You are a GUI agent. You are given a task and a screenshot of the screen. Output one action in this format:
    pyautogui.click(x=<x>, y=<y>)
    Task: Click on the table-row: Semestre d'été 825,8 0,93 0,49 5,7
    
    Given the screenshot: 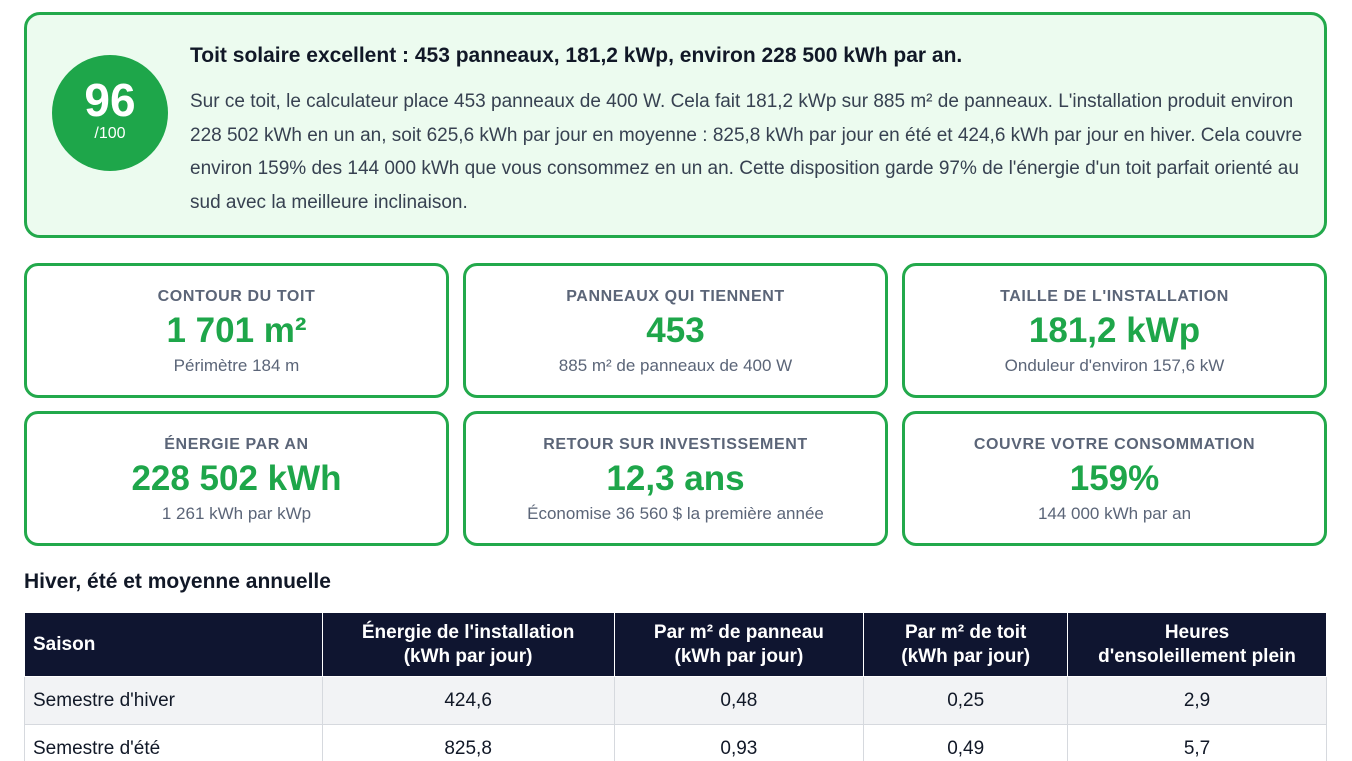 What is the action you would take?
    pyautogui.click(x=675, y=742)
    